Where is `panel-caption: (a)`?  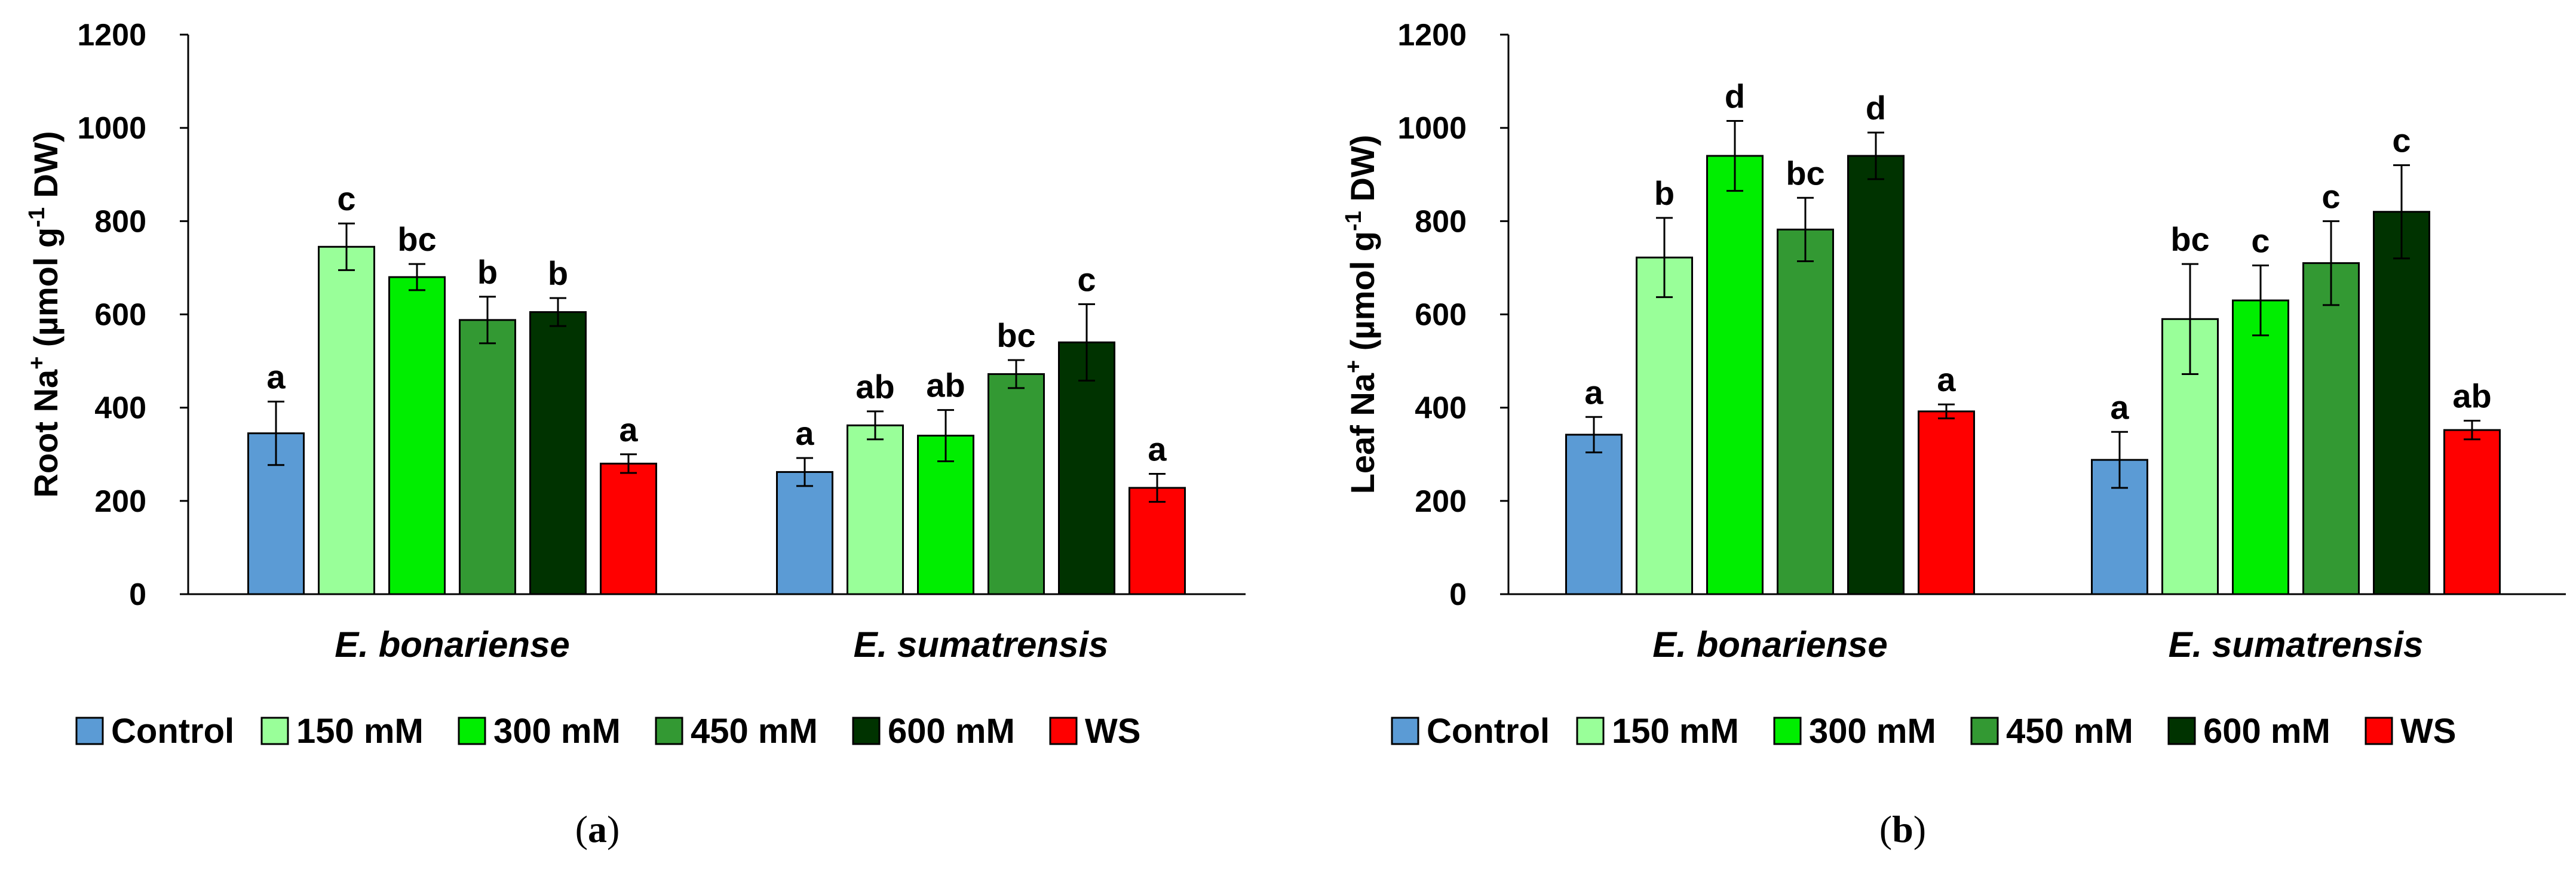 panel-caption: (a) is located at coordinates (597, 829).